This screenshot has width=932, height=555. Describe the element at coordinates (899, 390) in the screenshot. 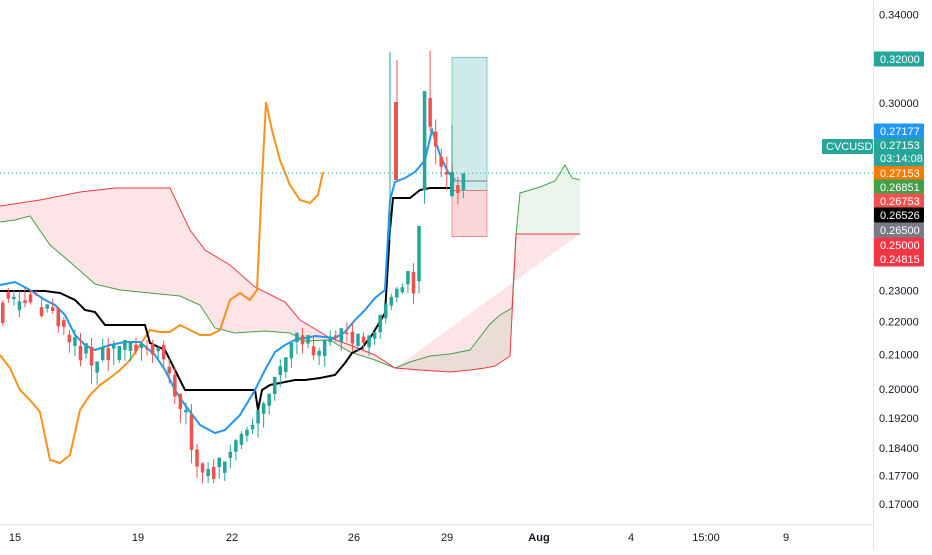

I see `price-tick-label: 0.20000` at that location.